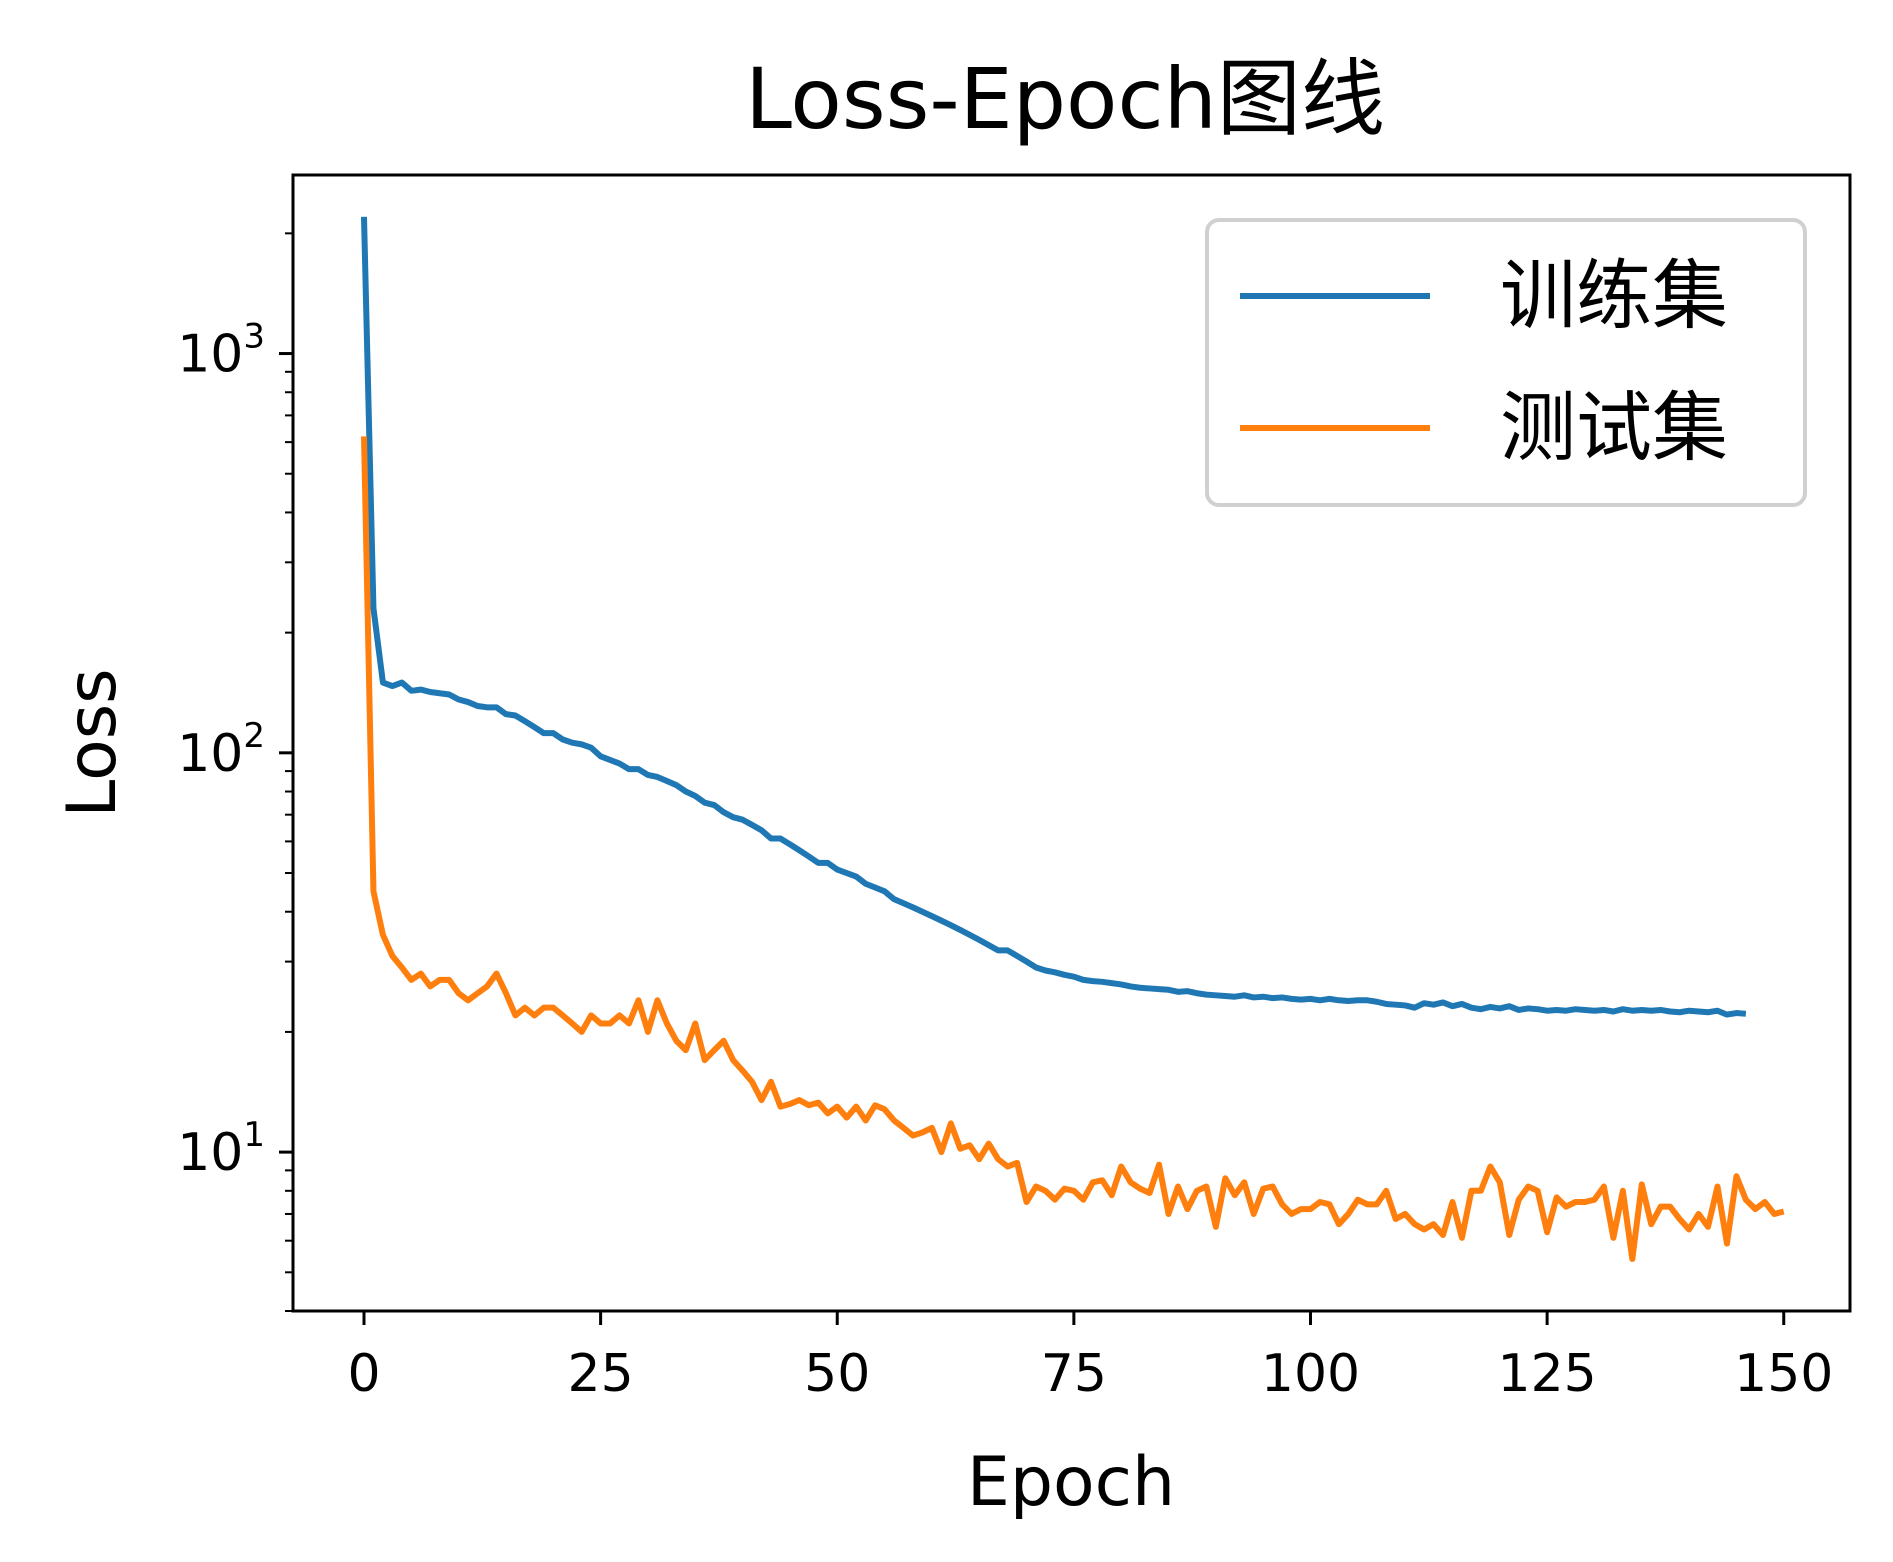 The height and width of the screenshot is (1562, 1893). Describe the element at coordinates (92, 742) in the screenshot. I see `y-axis-label: Loss` at that location.